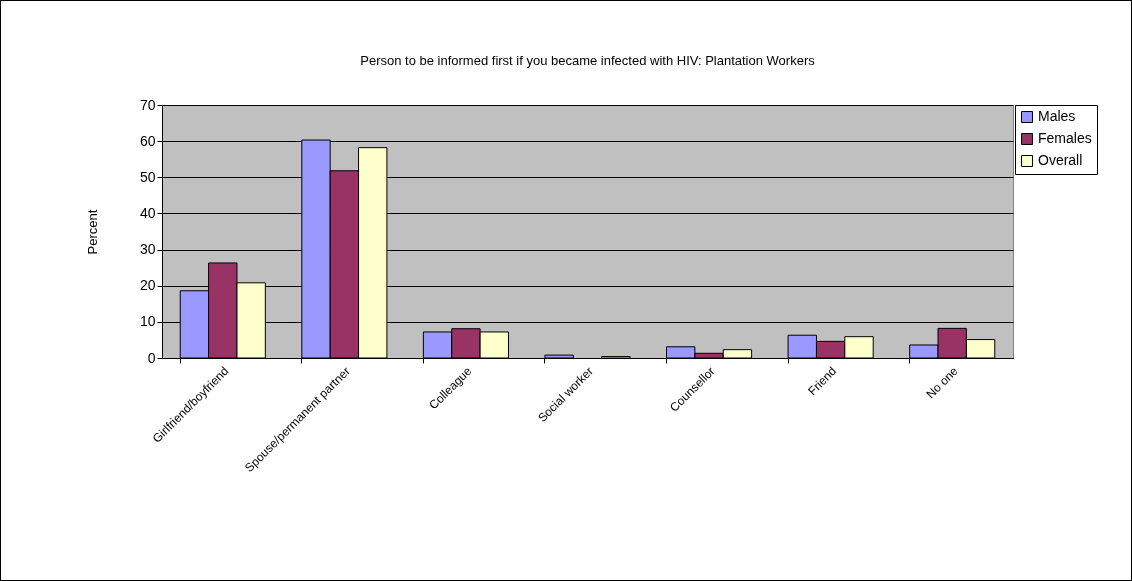 This screenshot has height=581, width=1132. Describe the element at coordinates (147, 321) in the screenshot. I see `y-tick-label: 10` at that location.